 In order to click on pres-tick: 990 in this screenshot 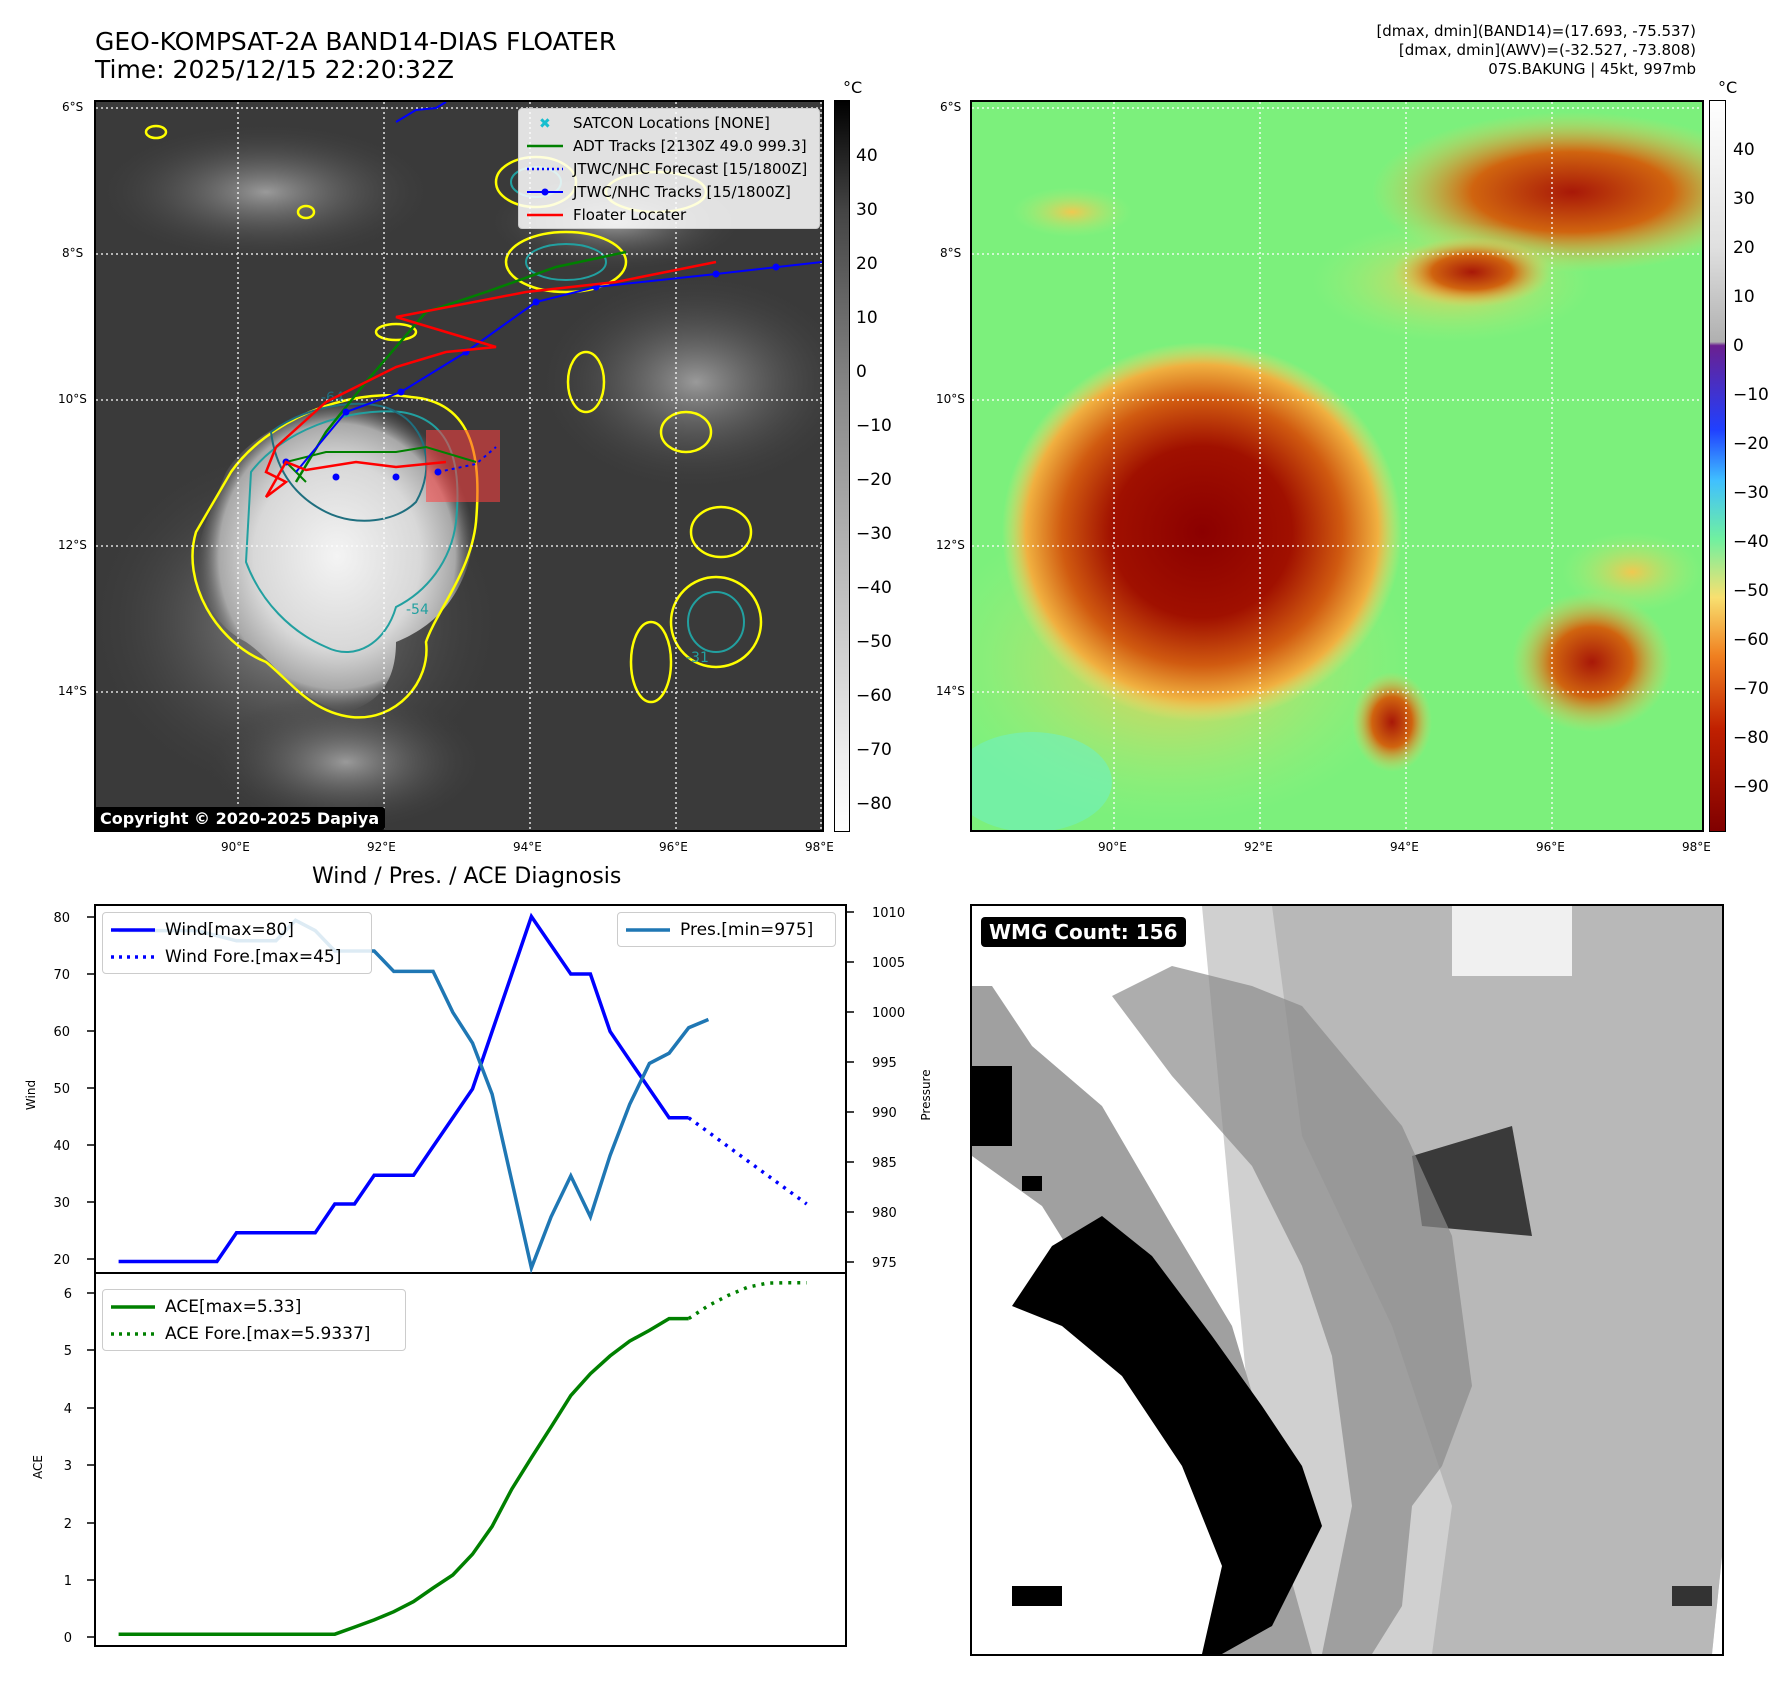, I will do `click(884, 1113)`.